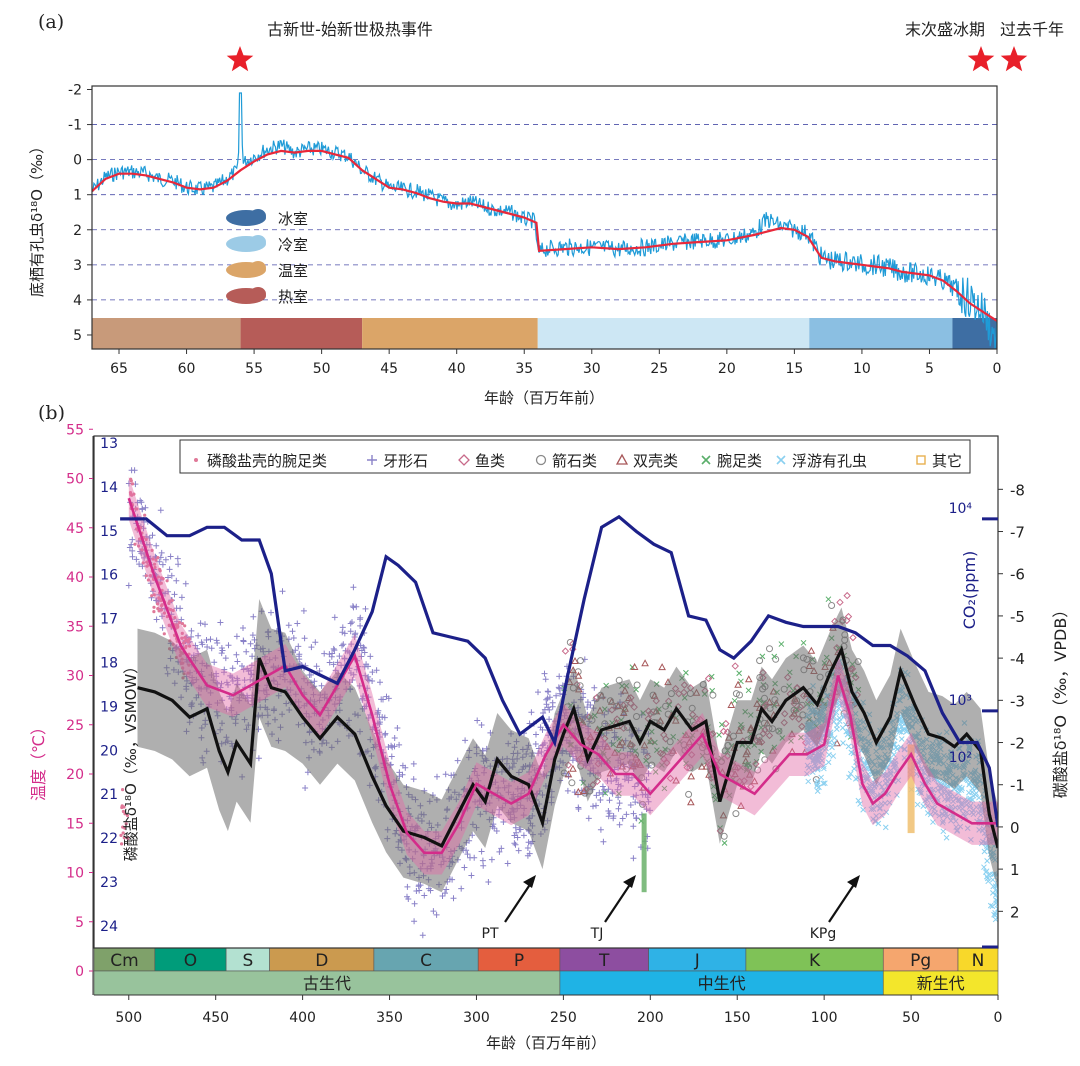  I want to click on panel-a-label: (a), so click(51, 22).